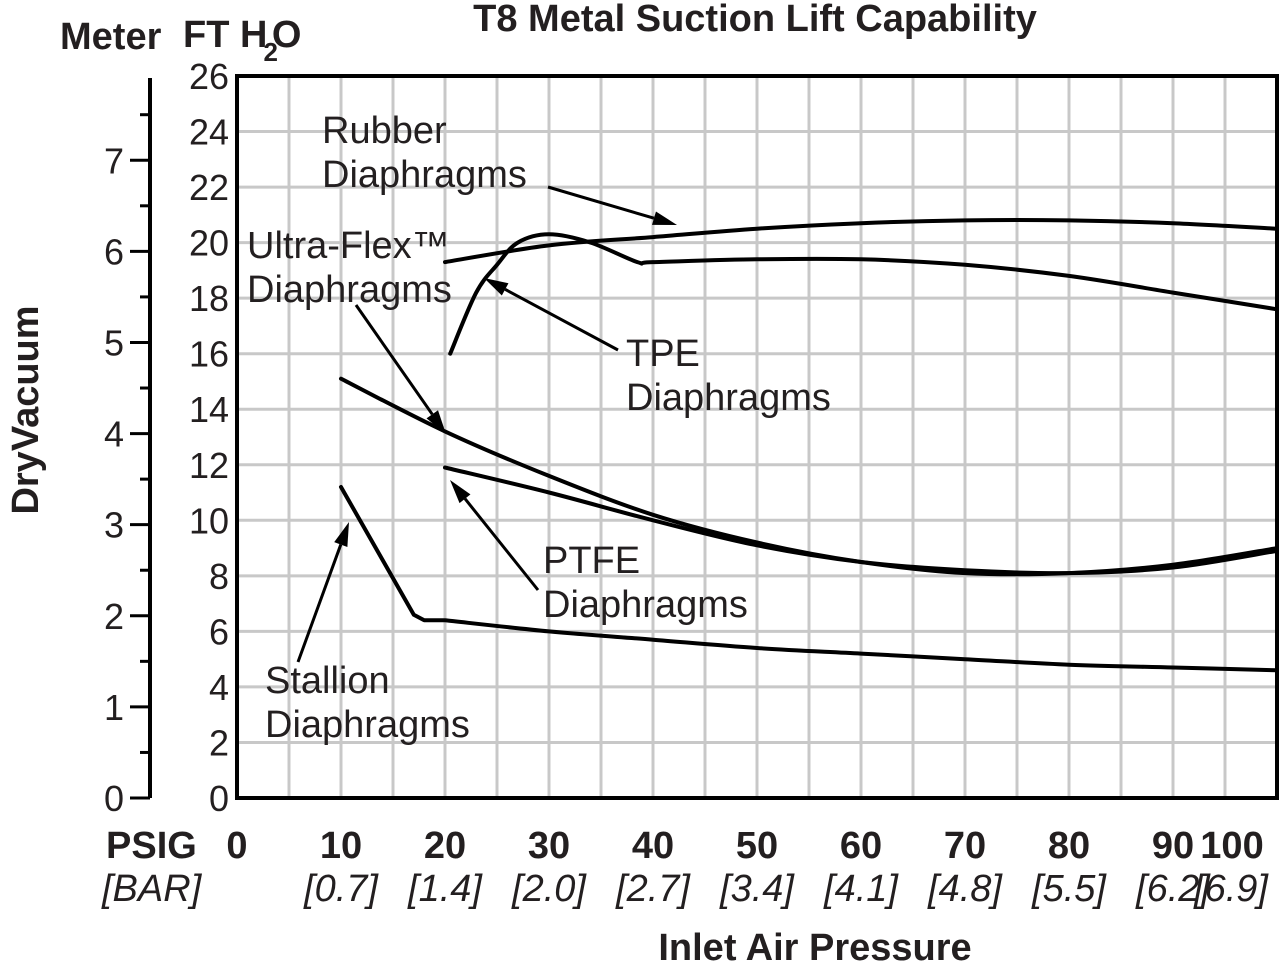 This screenshot has width=1280, height=964. I want to click on rubber-arrow-head, so click(664, 218).